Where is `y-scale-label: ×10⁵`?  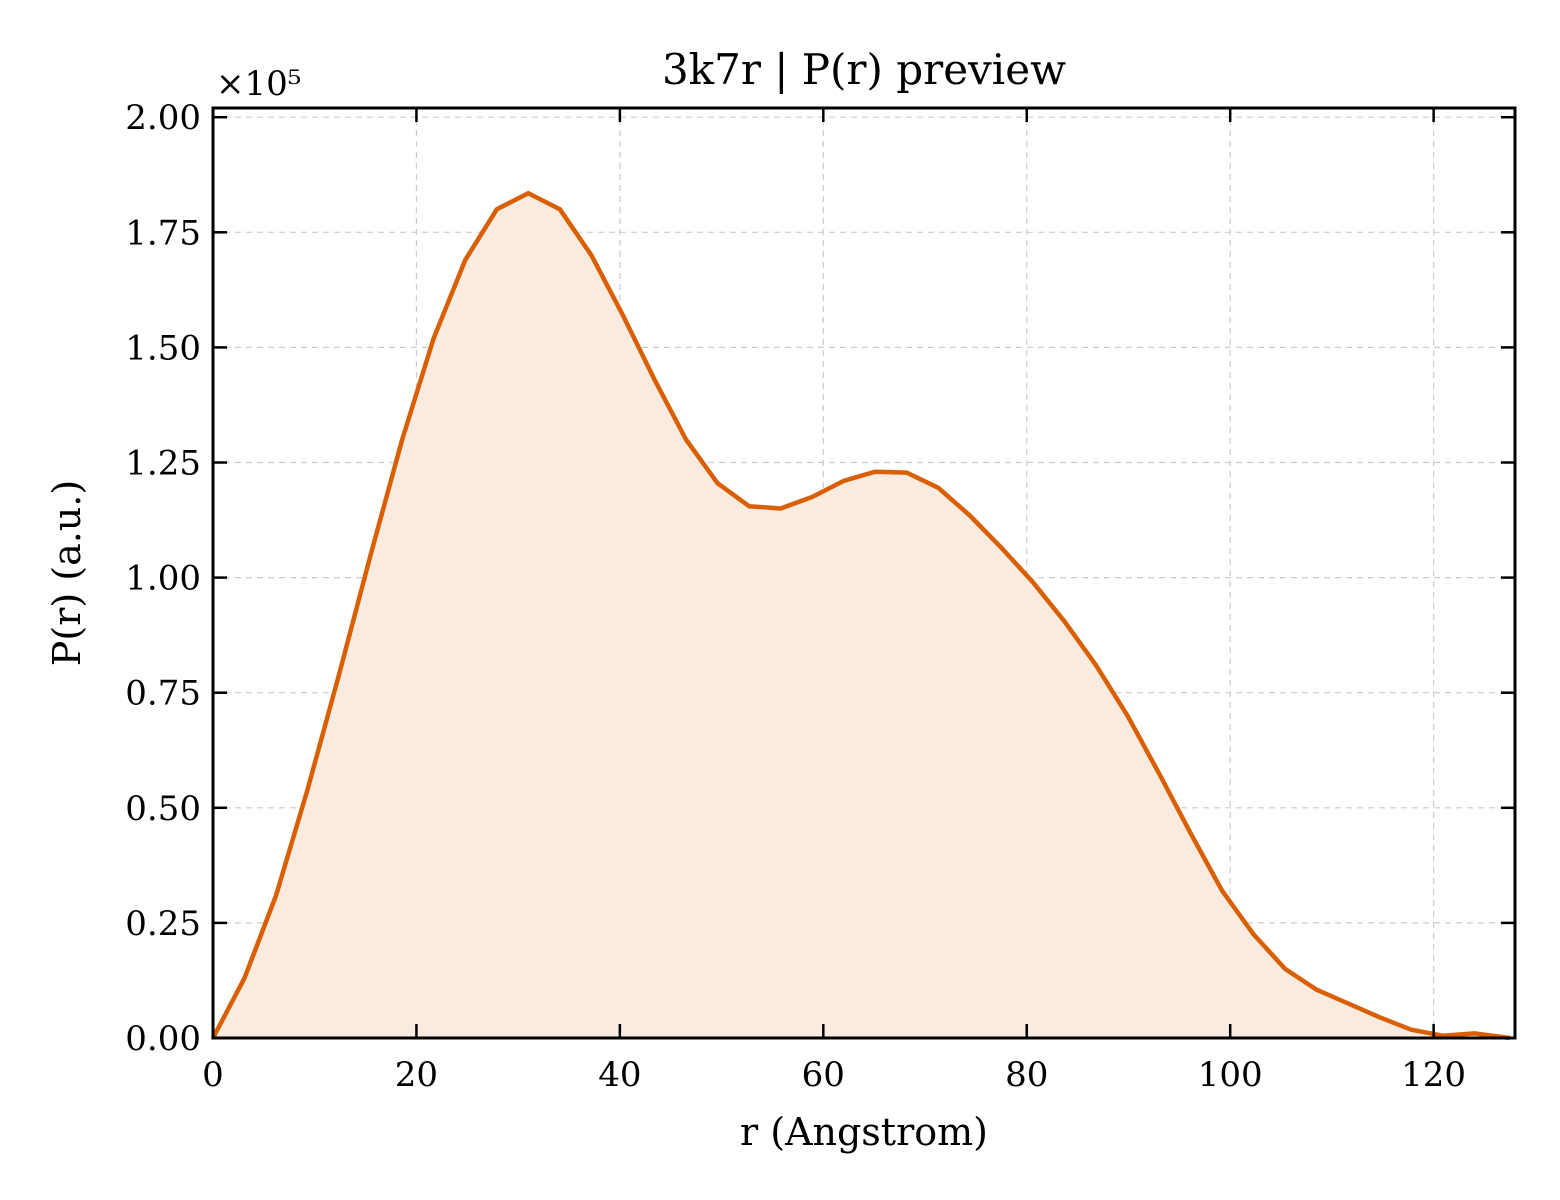
y-scale-label: ×10⁵ is located at coordinates (258, 84).